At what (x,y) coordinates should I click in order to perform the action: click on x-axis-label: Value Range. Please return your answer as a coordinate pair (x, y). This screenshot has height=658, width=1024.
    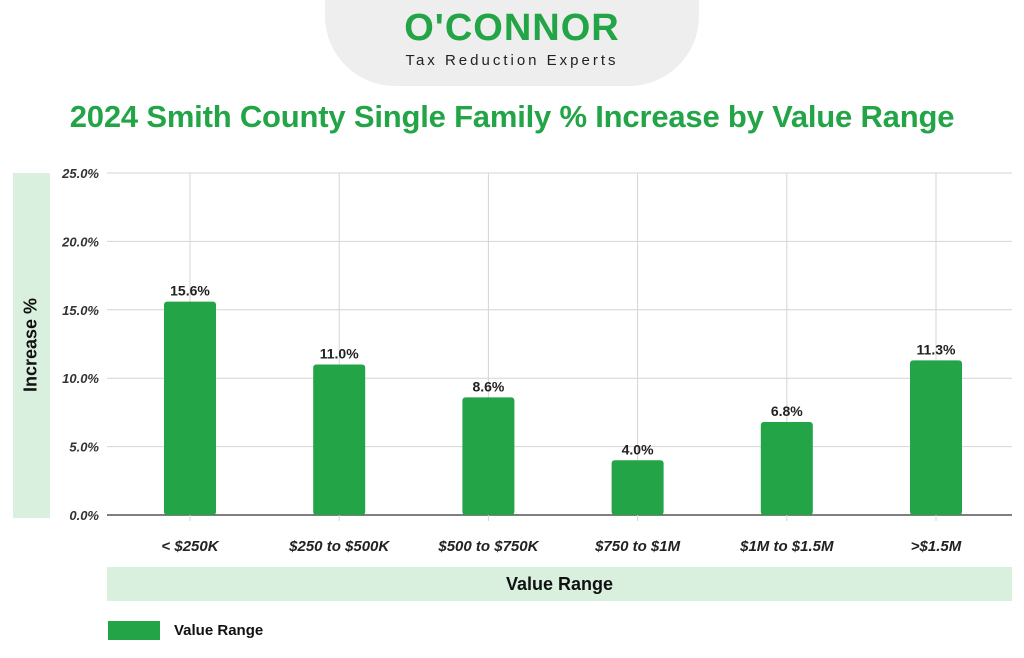
    Looking at the image, I should click on (559, 584).